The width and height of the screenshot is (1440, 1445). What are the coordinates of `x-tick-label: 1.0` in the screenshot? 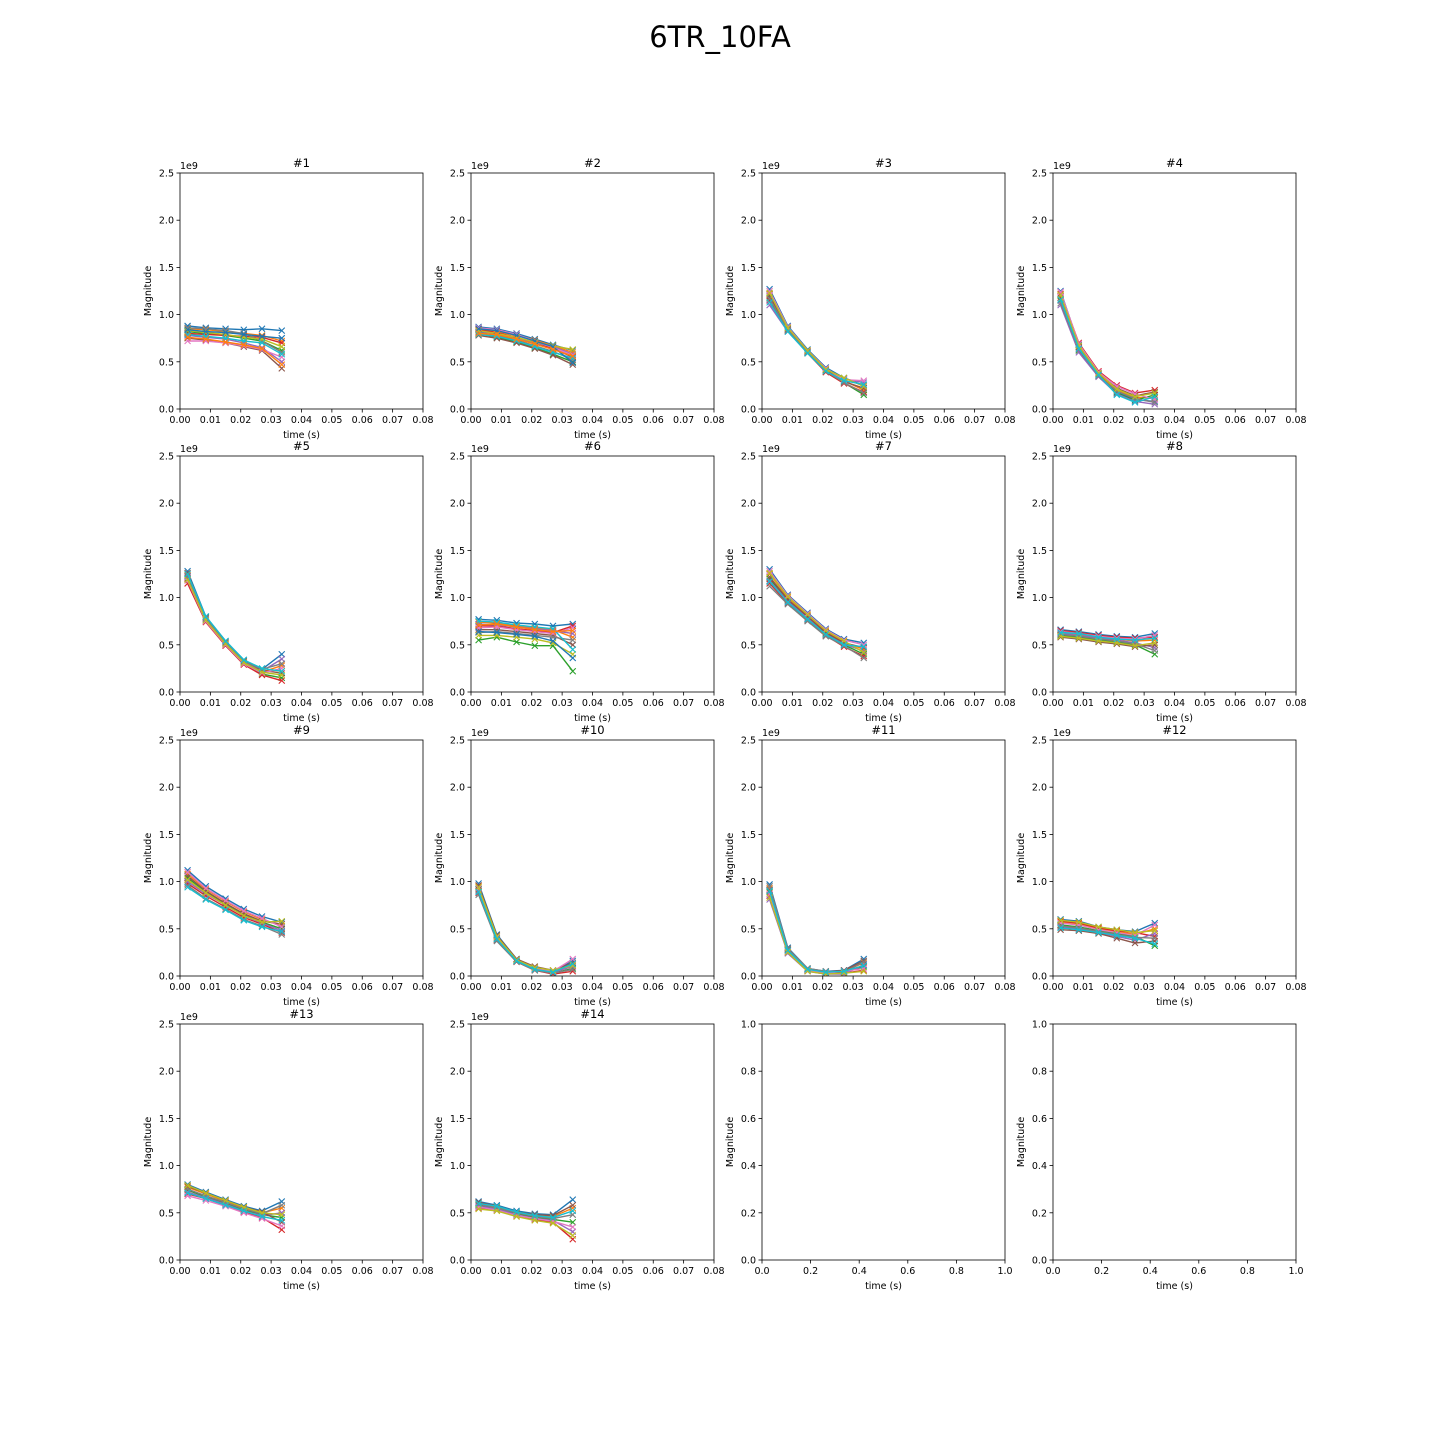 It's located at (1295, 1271).